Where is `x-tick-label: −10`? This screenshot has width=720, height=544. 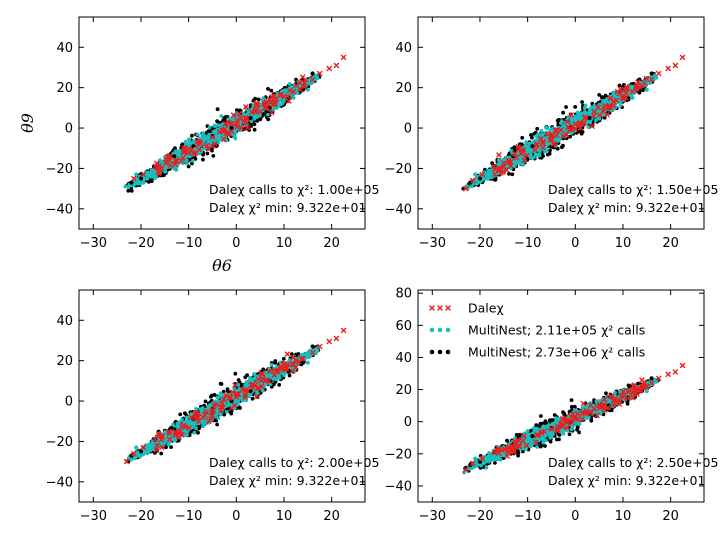 x-tick-label: −10 is located at coordinates (527, 243).